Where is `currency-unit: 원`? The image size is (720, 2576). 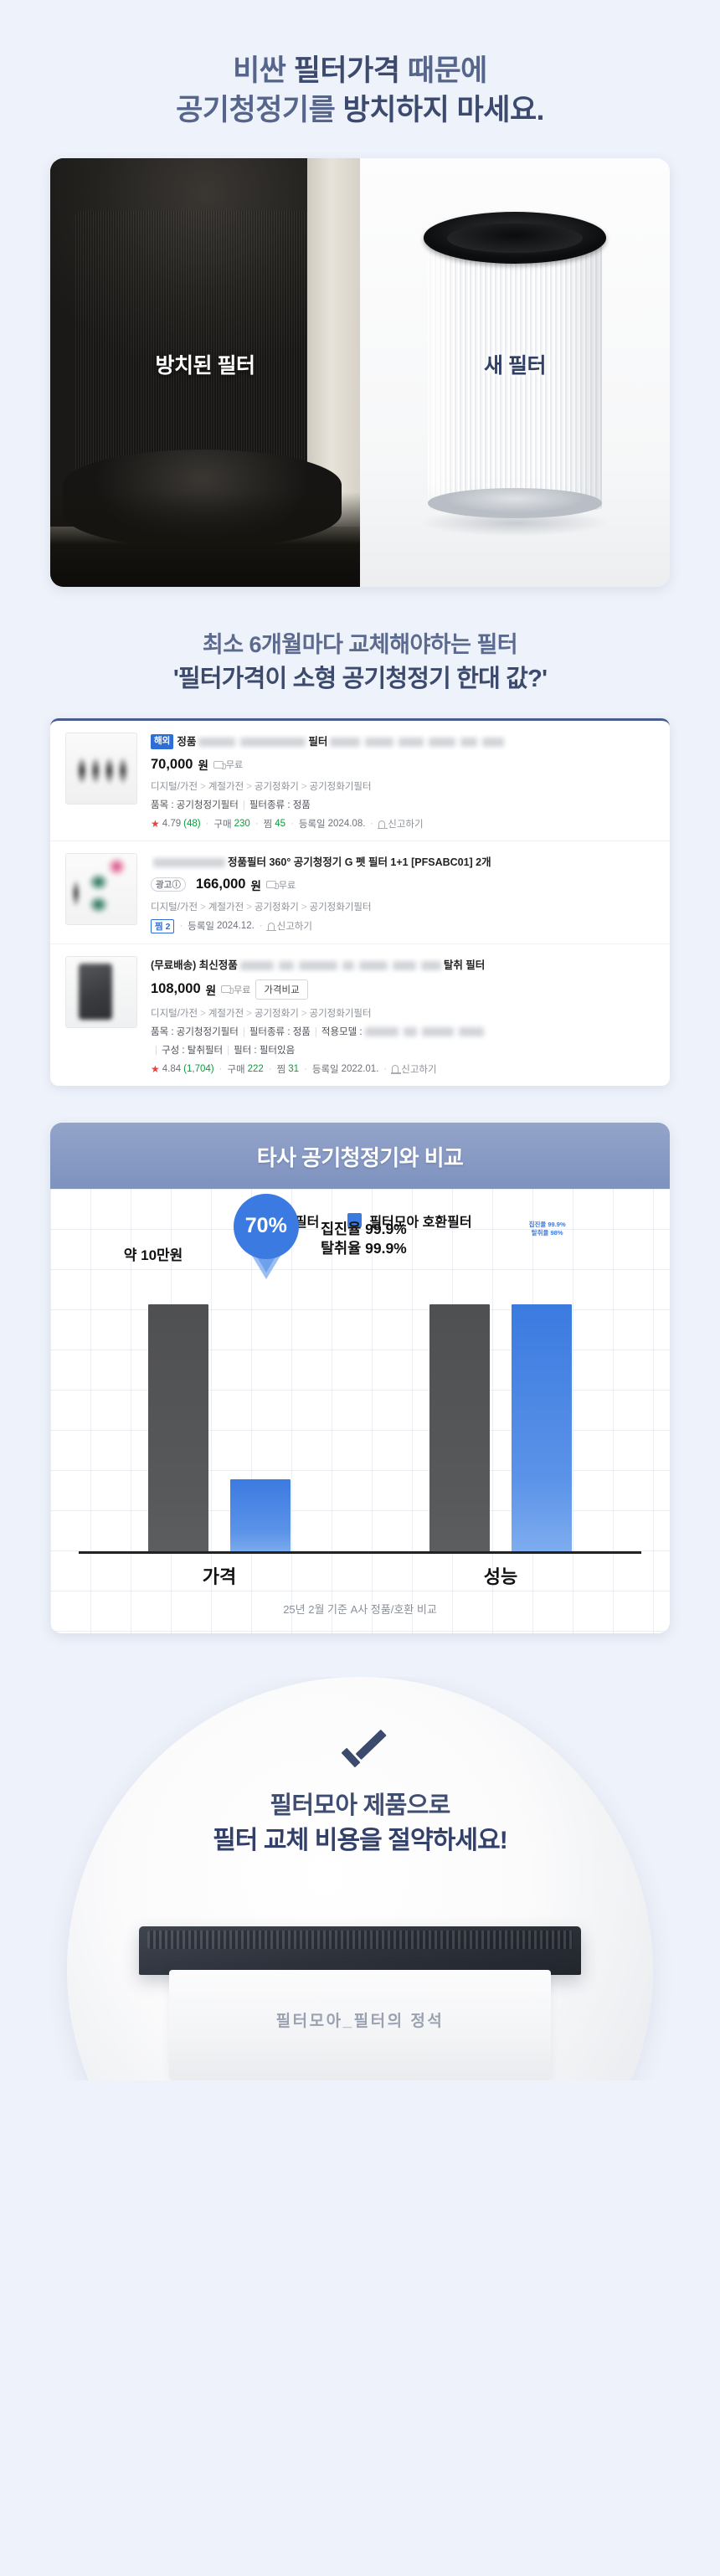 currency-unit: 원 is located at coordinates (255, 885).